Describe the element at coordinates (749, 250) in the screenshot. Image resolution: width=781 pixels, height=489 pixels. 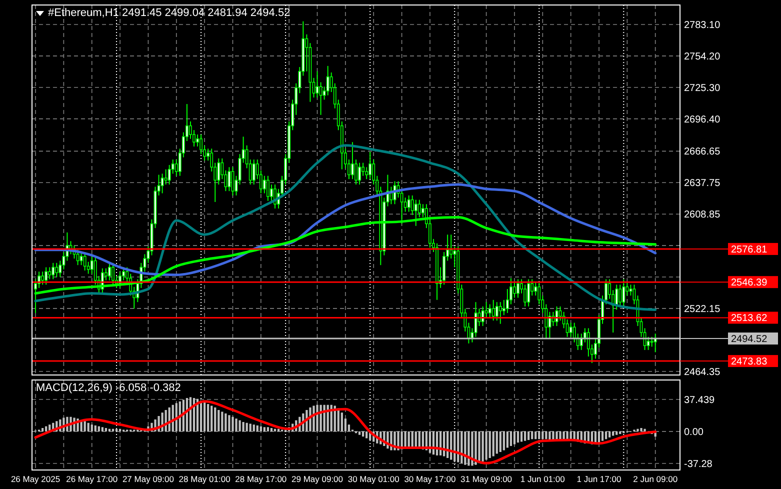
I see `ref-line-label: 2576.81` at that location.